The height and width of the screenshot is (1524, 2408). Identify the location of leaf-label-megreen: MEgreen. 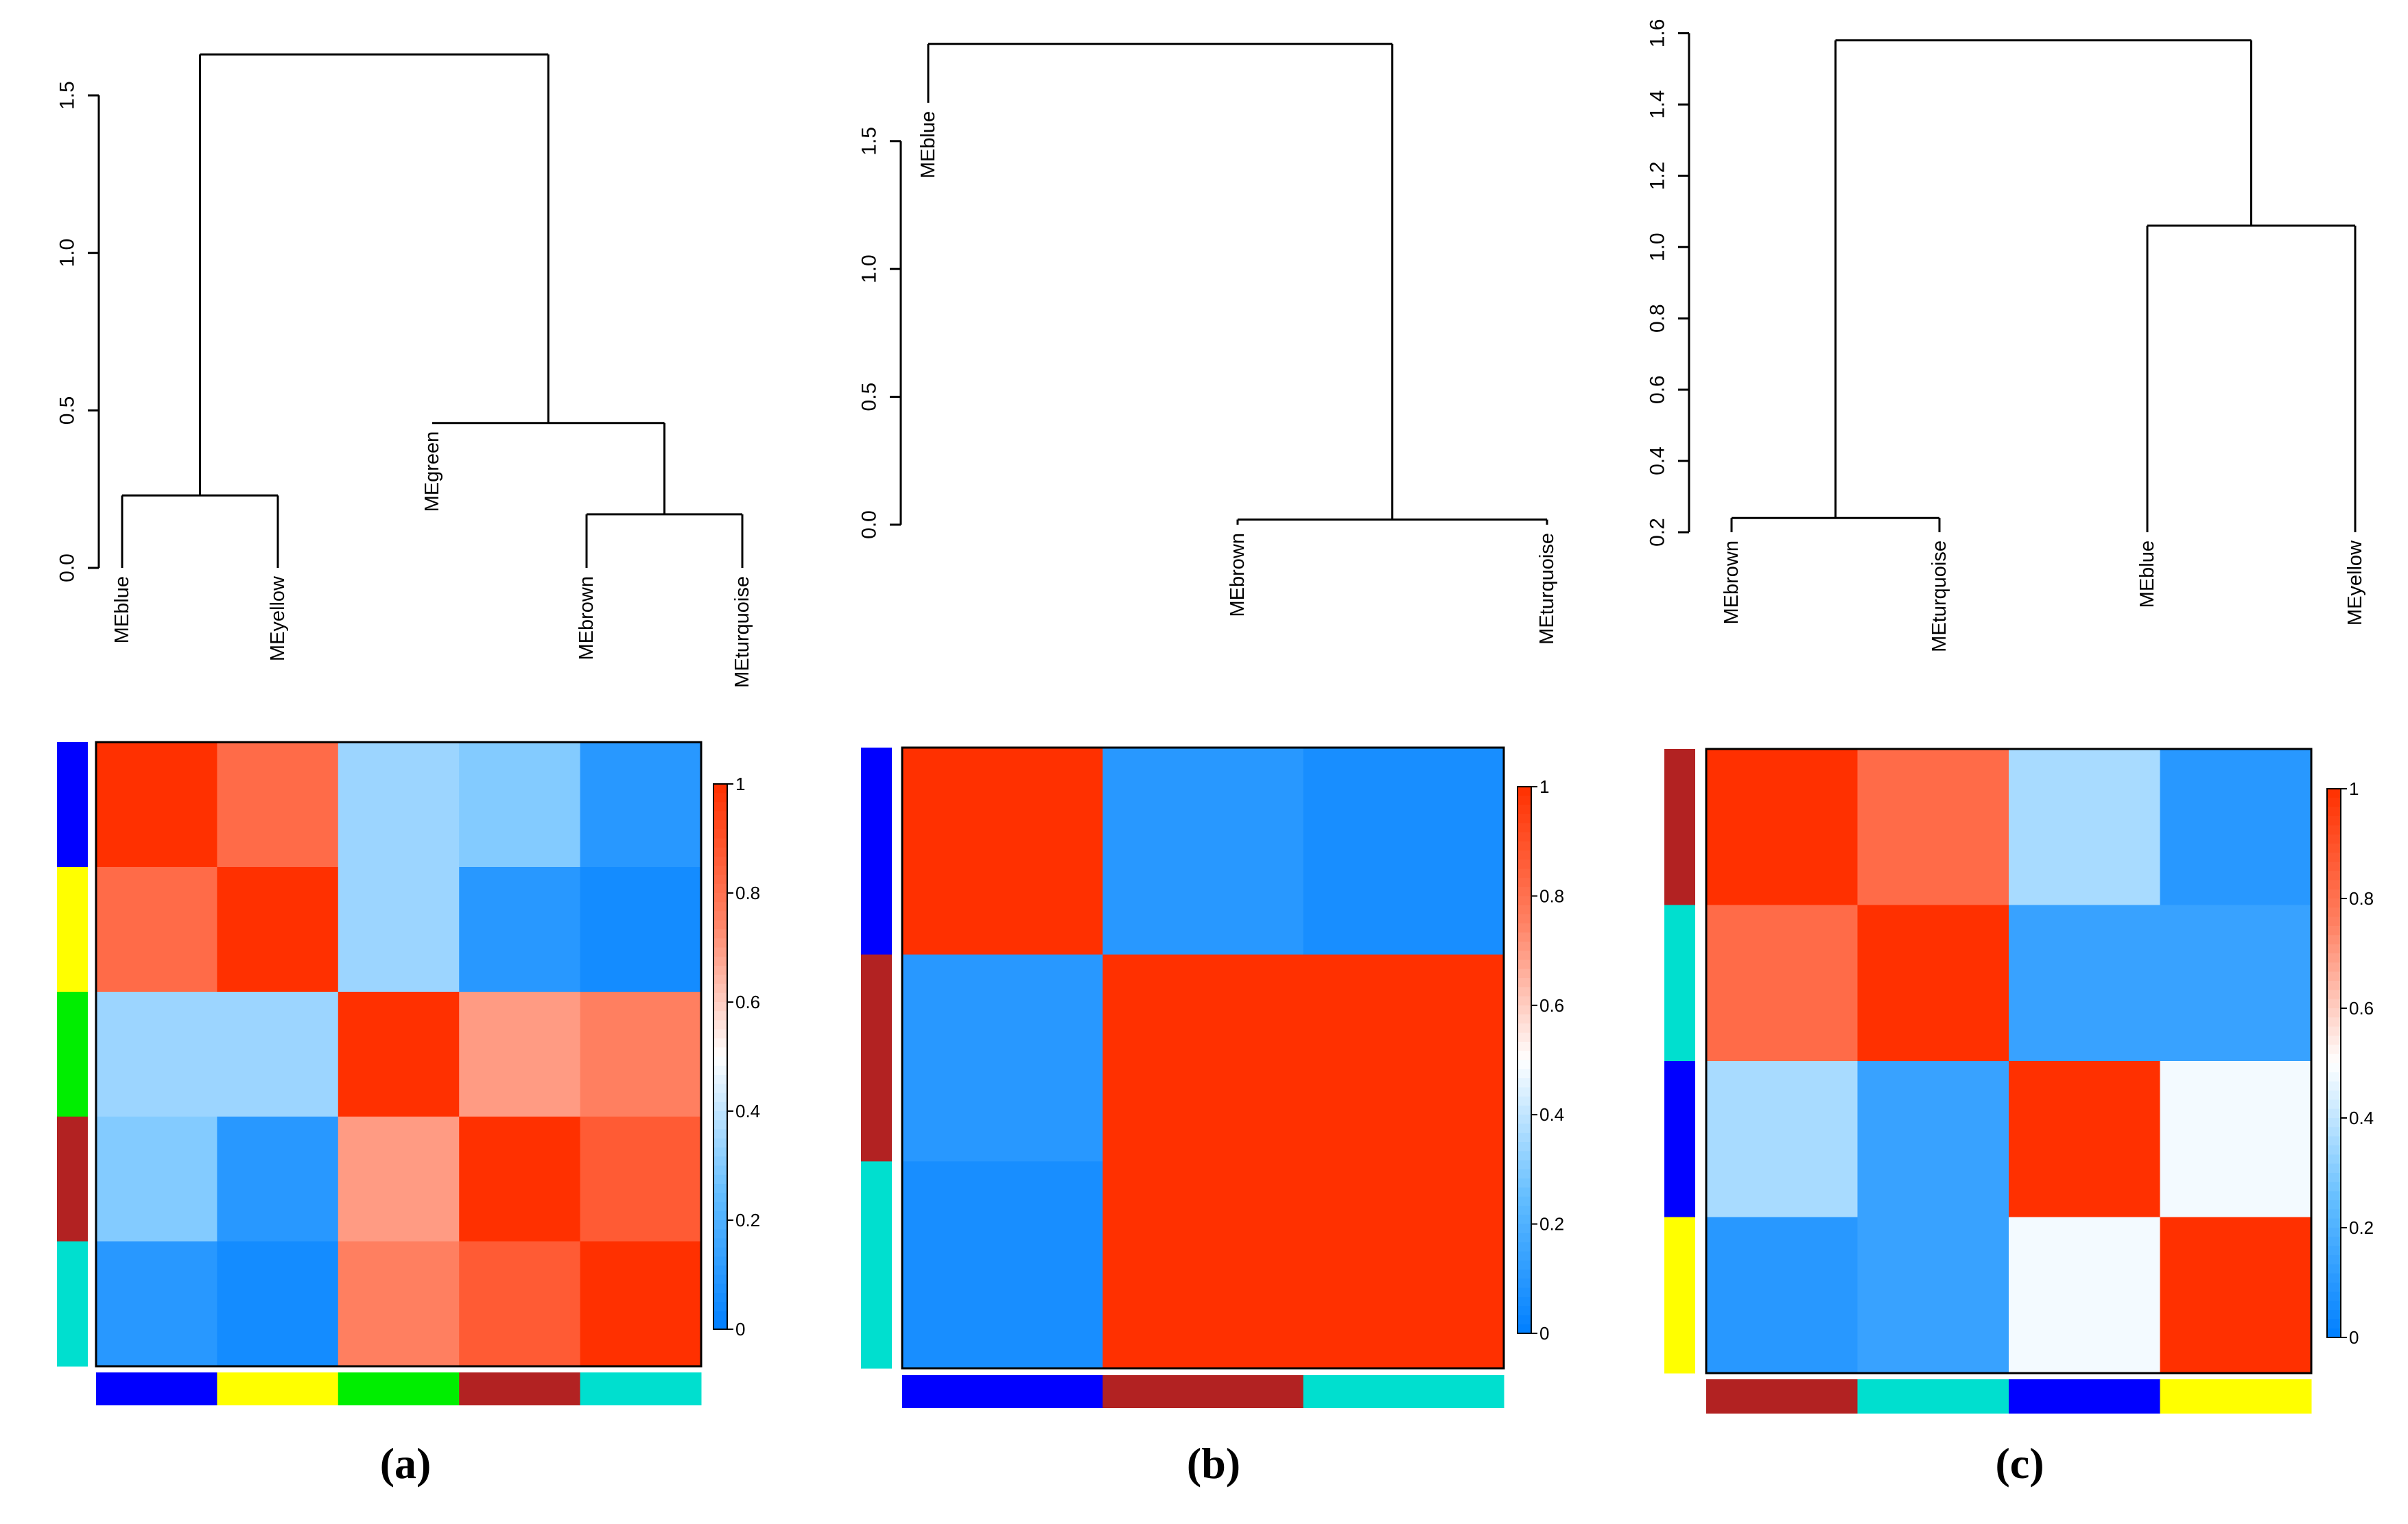
(432, 471).